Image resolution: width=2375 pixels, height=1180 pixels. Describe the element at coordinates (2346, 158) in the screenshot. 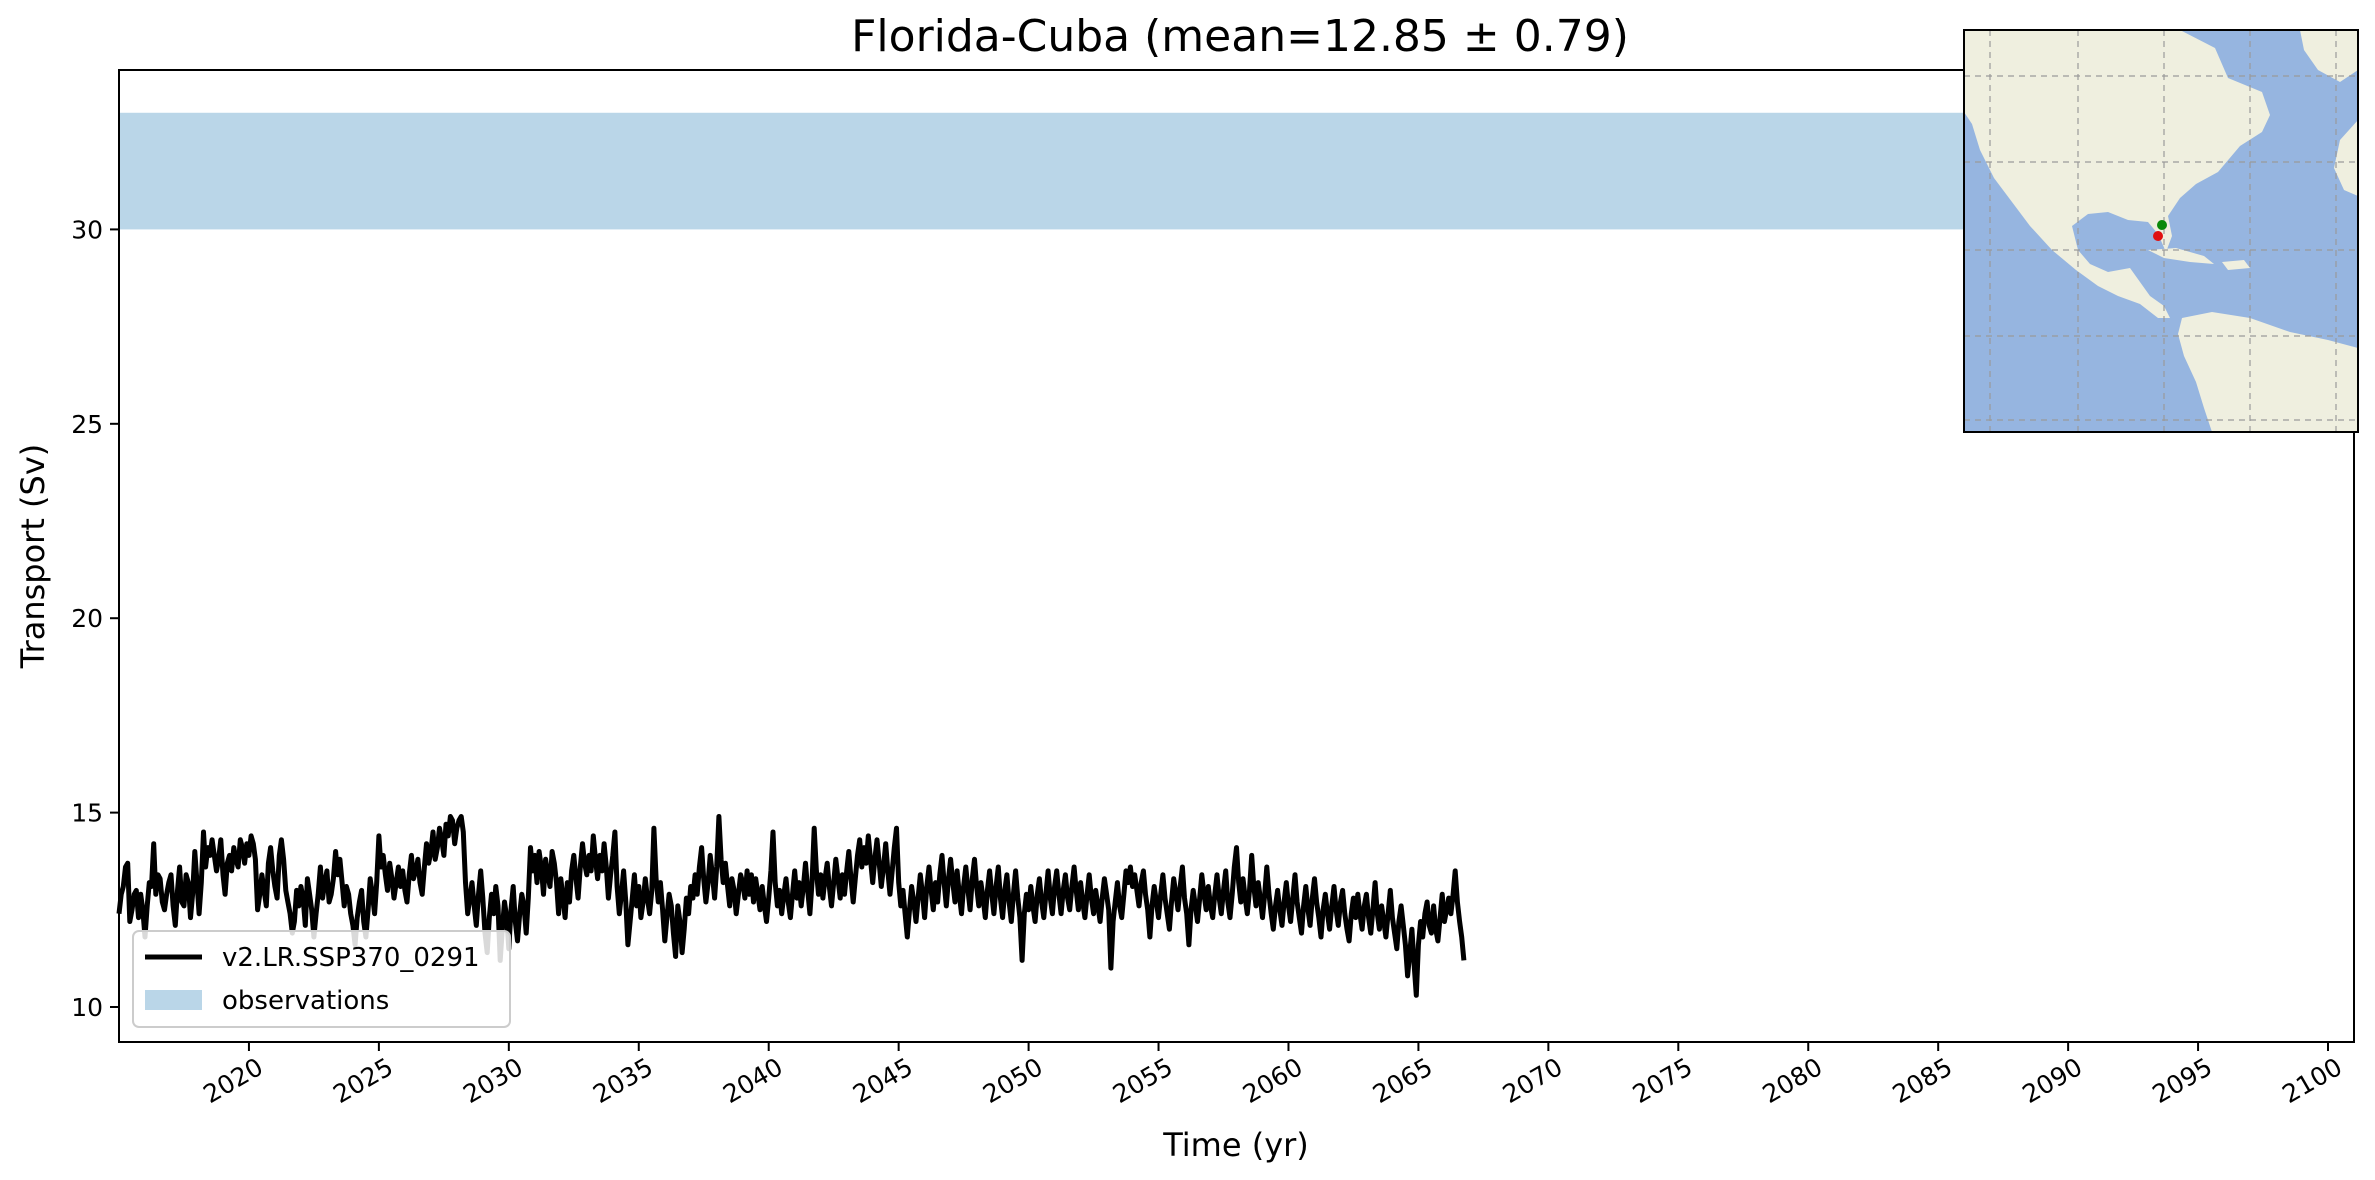

I see `map-land-africa` at that location.